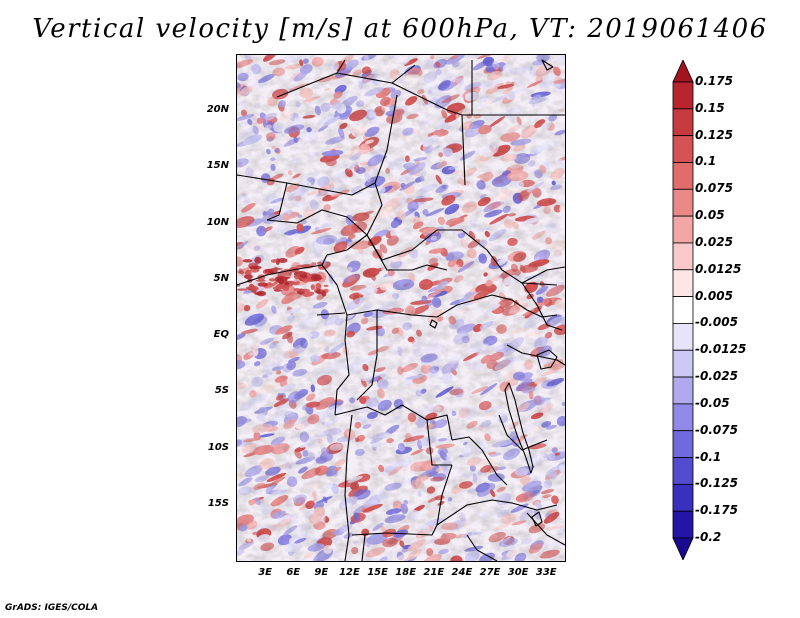 The height and width of the screenshot is (618, 800). I want to click on lat-label: 15S, so click(218, 503).